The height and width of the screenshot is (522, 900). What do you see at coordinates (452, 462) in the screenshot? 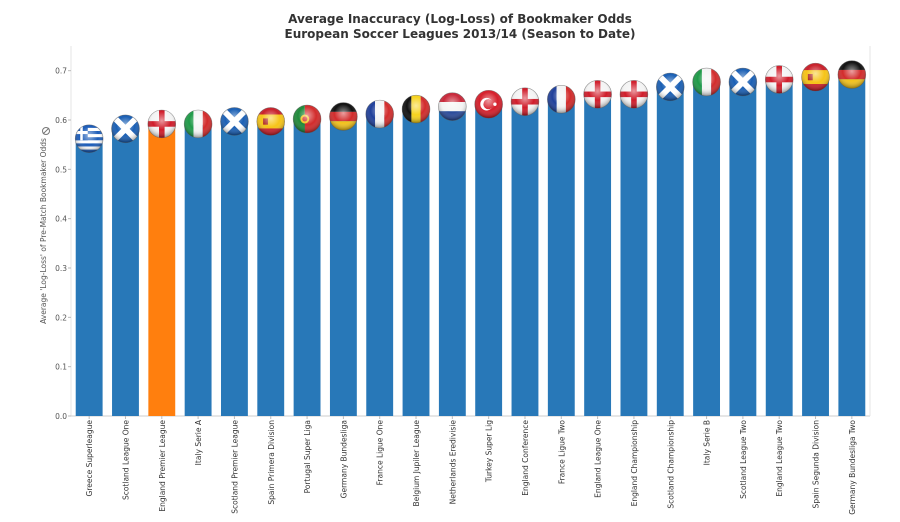
I see `x-category-label: Netherlands Eredivisie` at bounding box center [452, 462].